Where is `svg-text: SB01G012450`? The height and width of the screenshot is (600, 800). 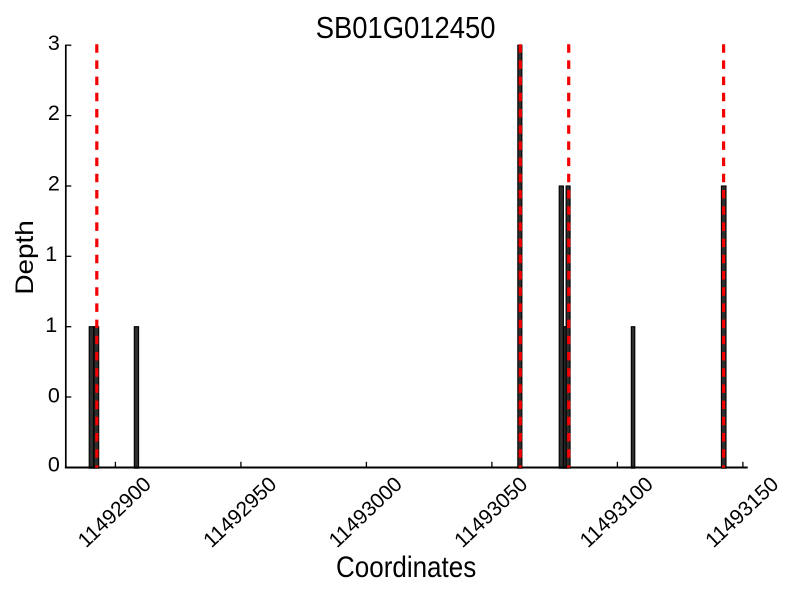
svg-text: SB01G012450 is located at coordinates (406, 27).